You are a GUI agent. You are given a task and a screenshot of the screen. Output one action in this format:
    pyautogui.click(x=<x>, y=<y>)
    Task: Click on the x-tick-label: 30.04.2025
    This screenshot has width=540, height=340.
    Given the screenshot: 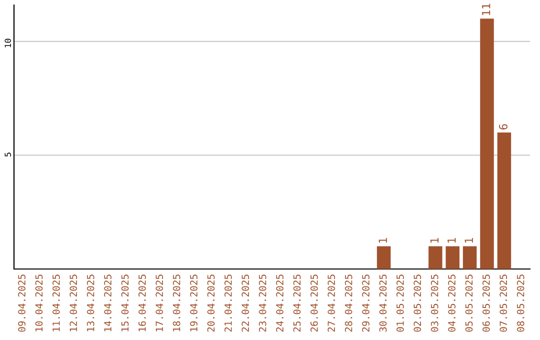 What is the action you would take?
    pyautogui.click(x=383, y=303)
    